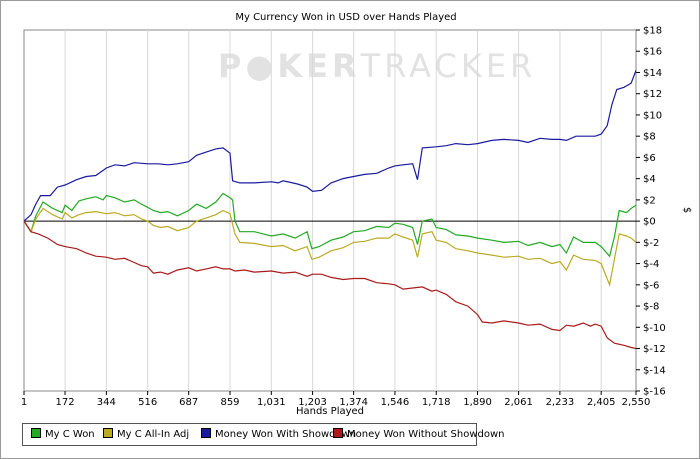  Describe the element at coordinates (436, 402) in the screenshot. I see `x-tick-label: 1,718` at that location.